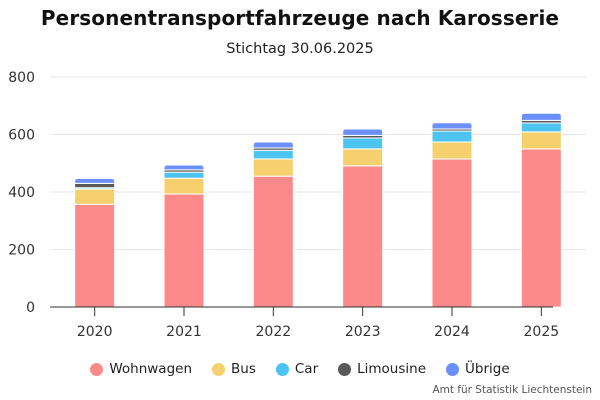 The height and width of the screenshot is (400, 600). Describe the element at coordinates (541, 127) in the screenshot. I see `bar-segment-car: 2025 Car: 31` at that location.